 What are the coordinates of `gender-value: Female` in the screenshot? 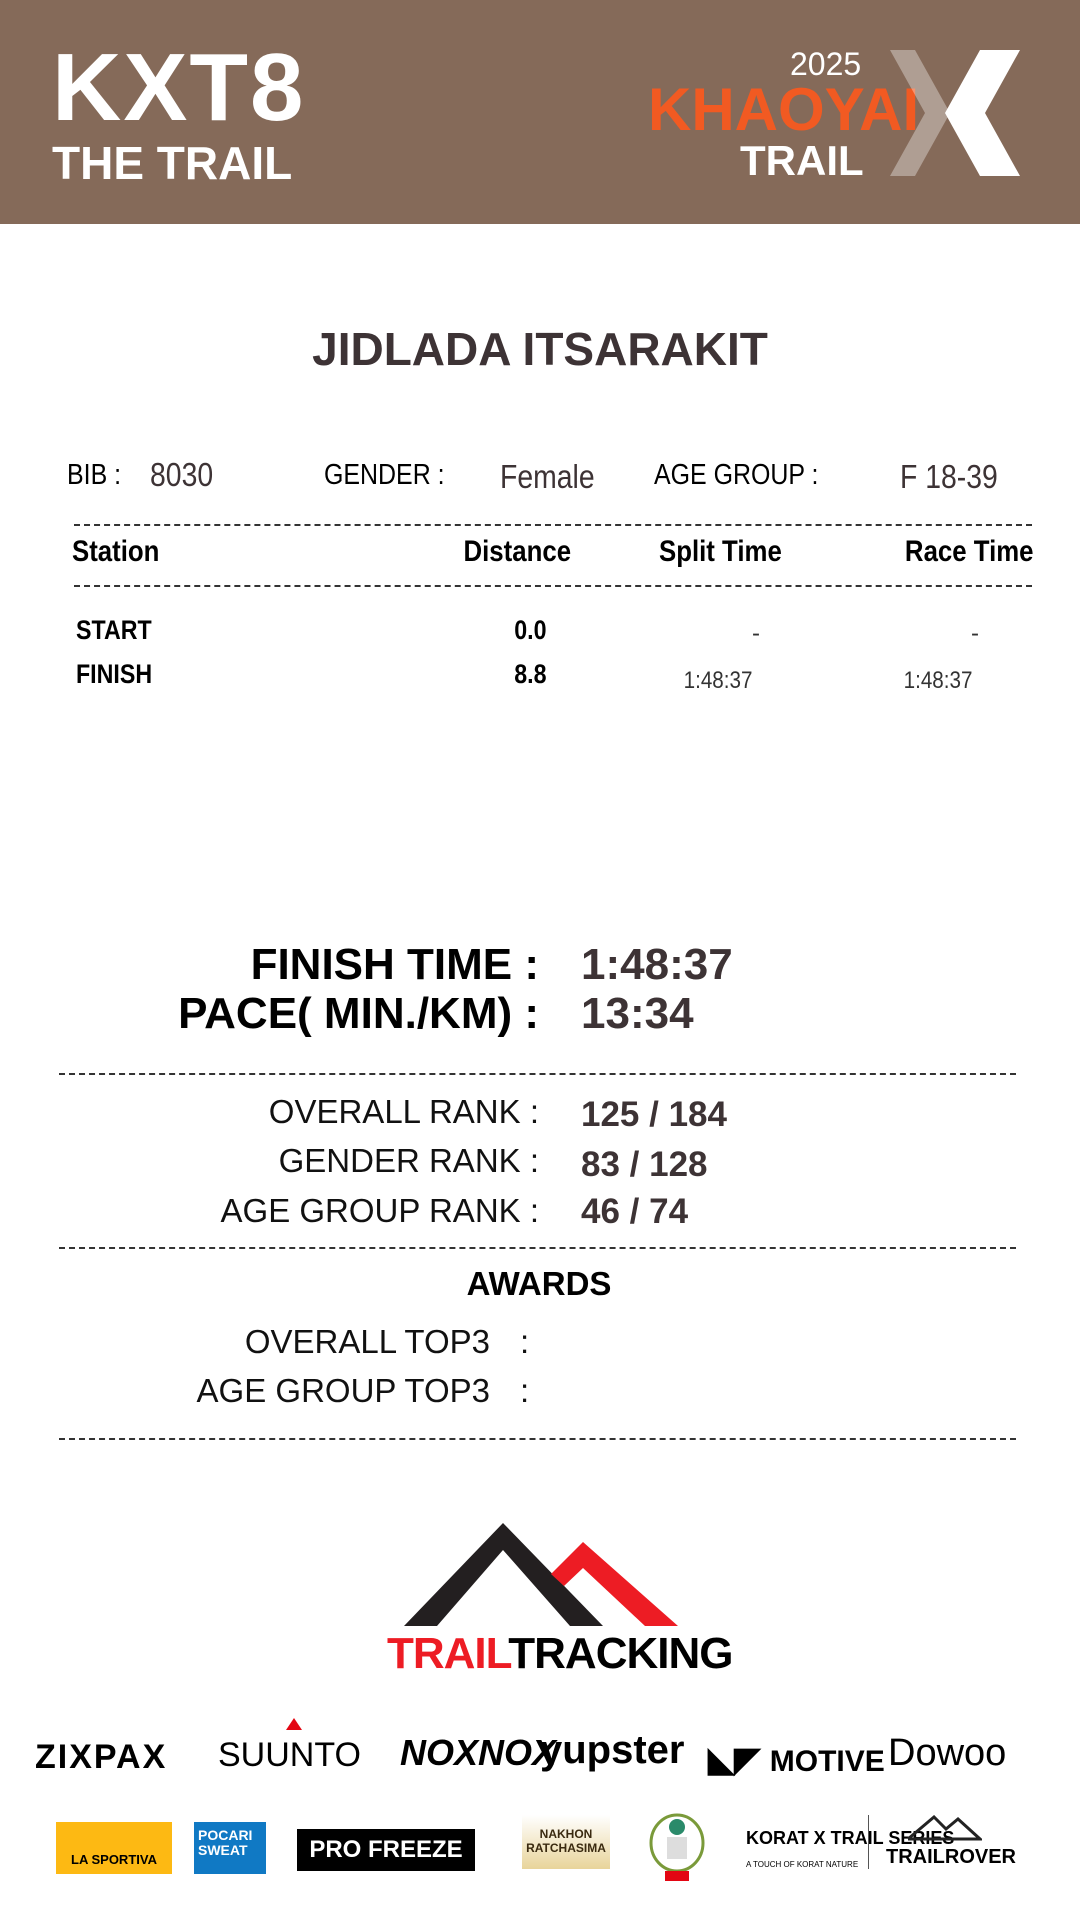 It's located at (547, 476).